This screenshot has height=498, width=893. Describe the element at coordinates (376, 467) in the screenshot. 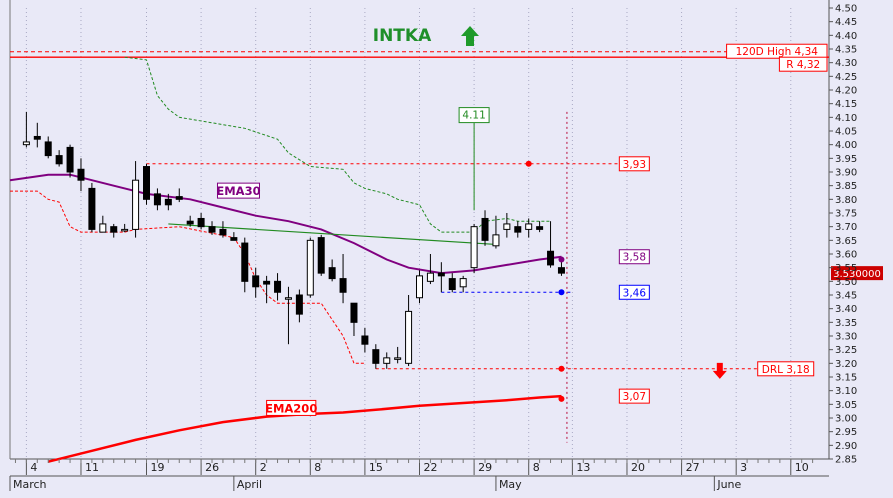

I see `x-tick-label: 15` at that location.